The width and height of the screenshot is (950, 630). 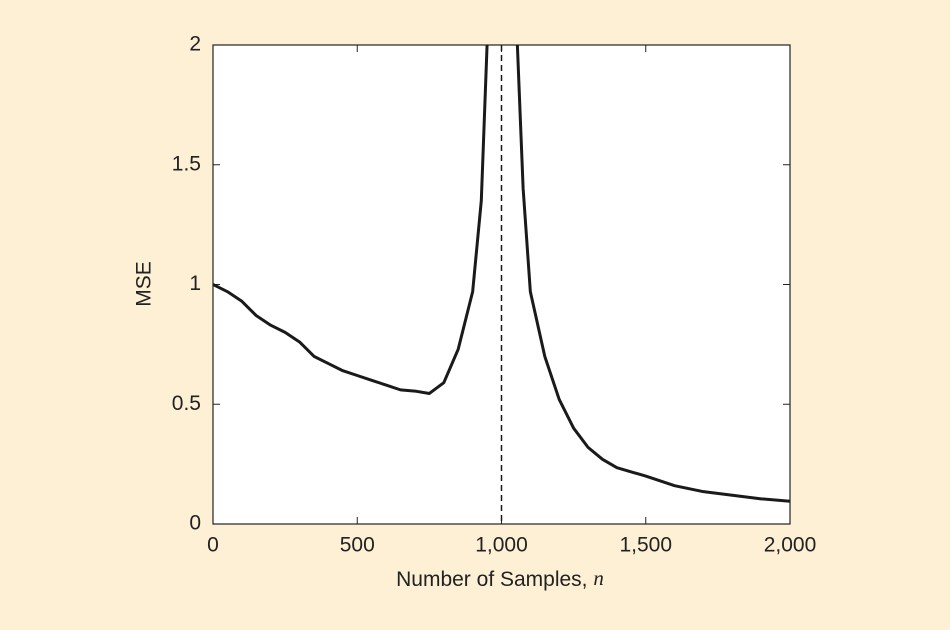 What do you see at coordinates (491, 579) in the screenshot?
I see `x-axis-label-text: Number of Samples,` at bounding box center [491, 579].